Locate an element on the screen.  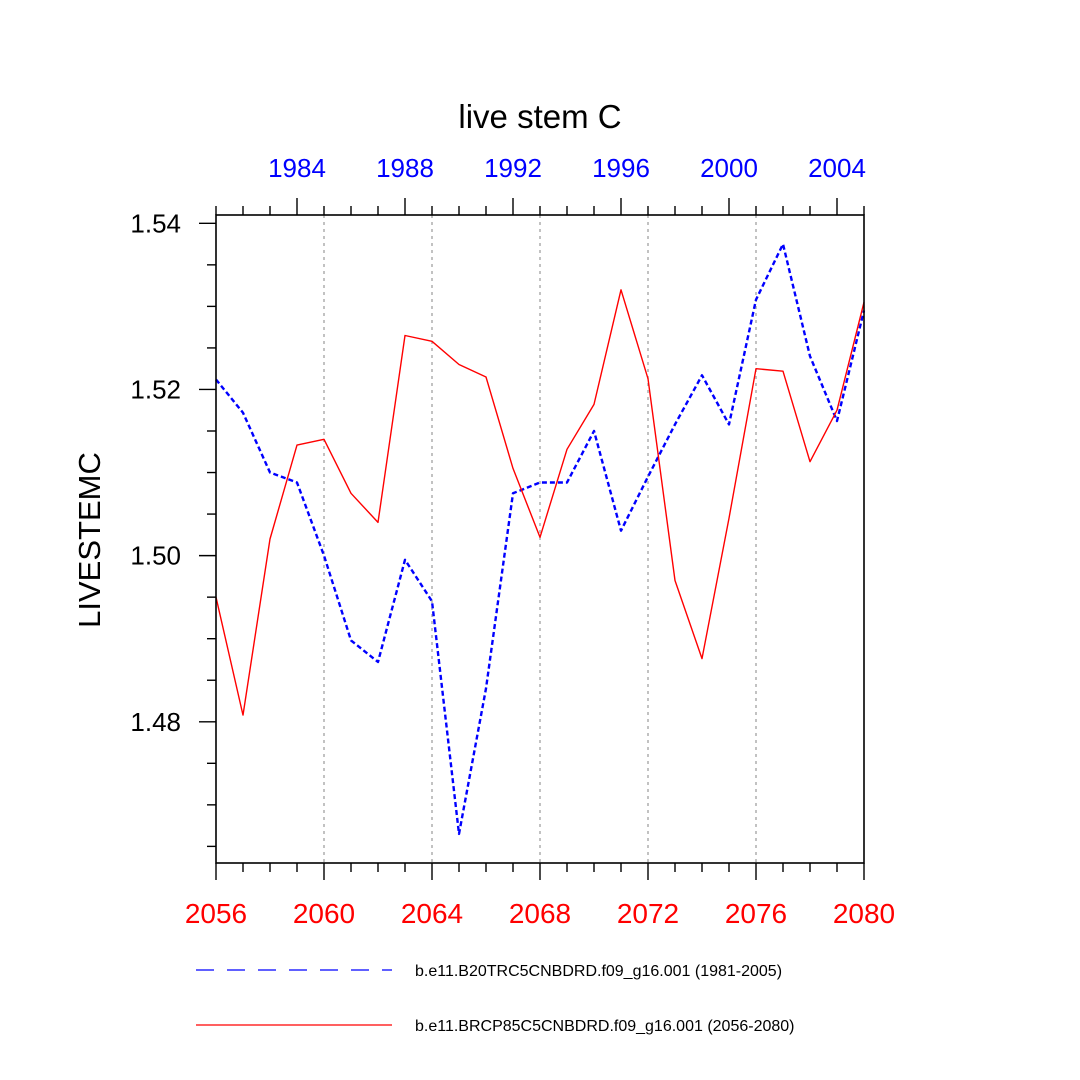
bottom-tick-label: 2064 is located at coordinates (432, 913).